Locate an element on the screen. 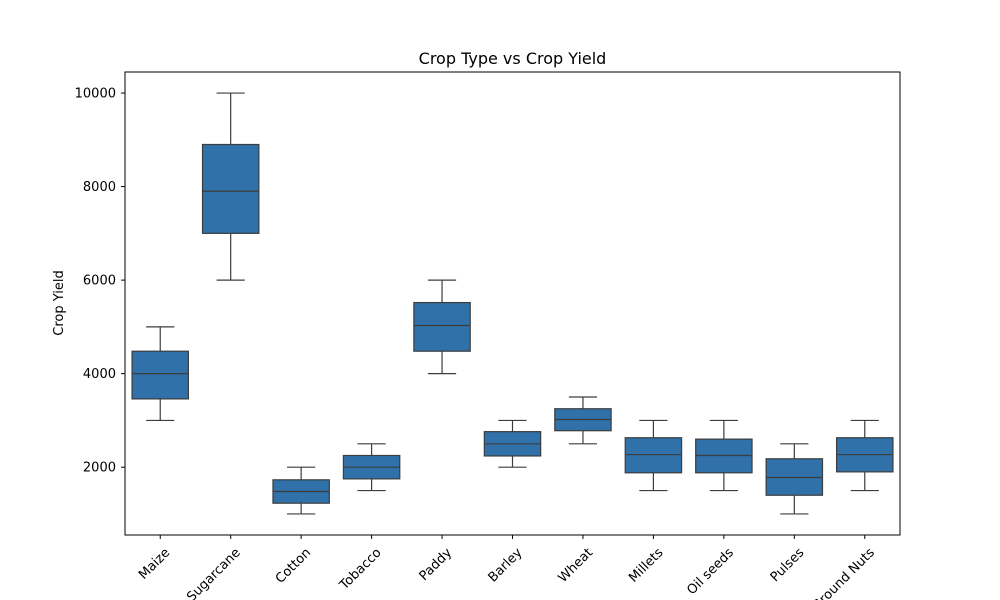  box-pulses is located at coordinates (794, 479).